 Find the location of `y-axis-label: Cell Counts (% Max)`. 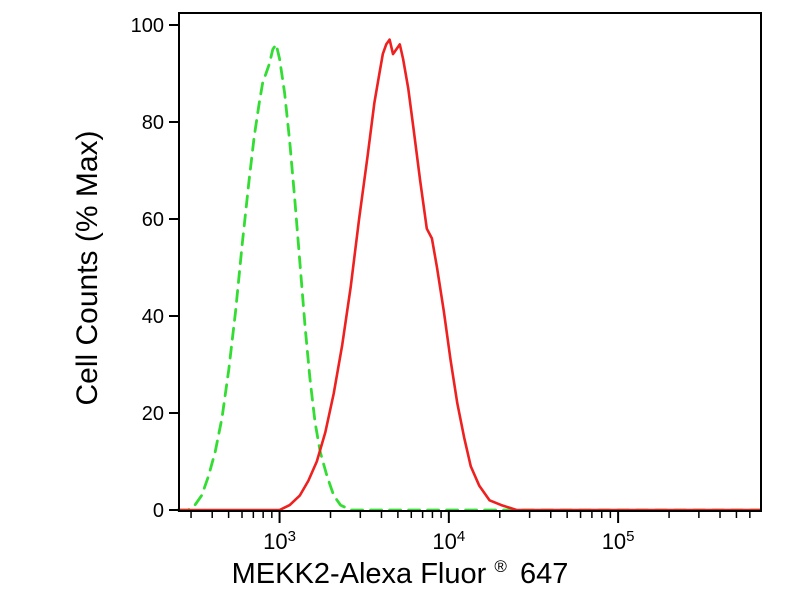

y-axis-label: Cell Counts (% Max) is located at coordinates (87, 267).